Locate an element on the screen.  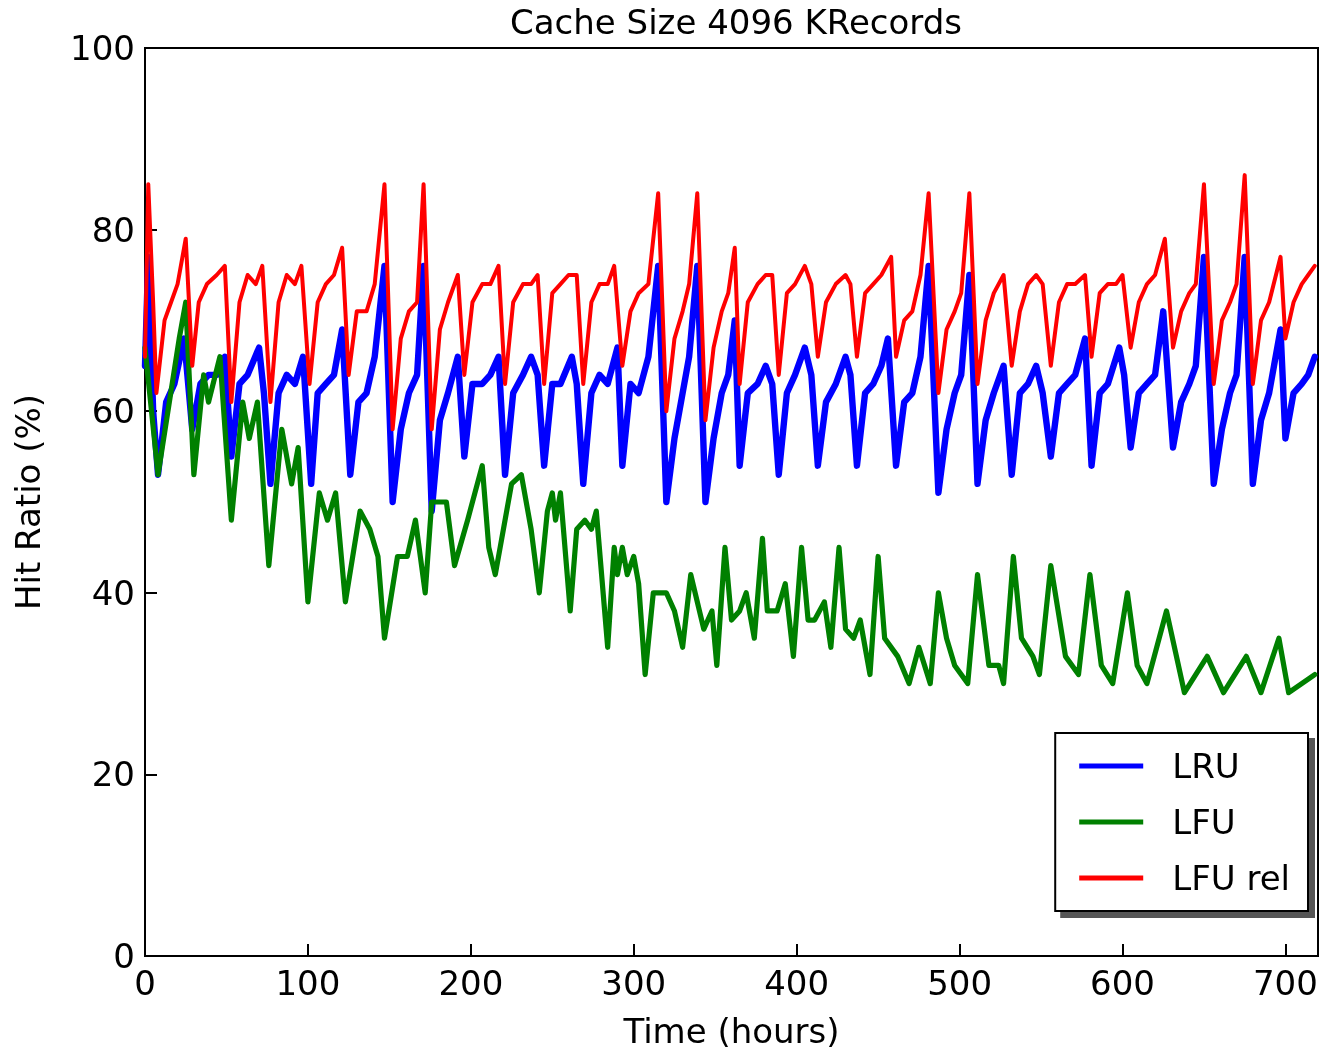
x-tick-label: 700 is located at coordinates (1285, 983).